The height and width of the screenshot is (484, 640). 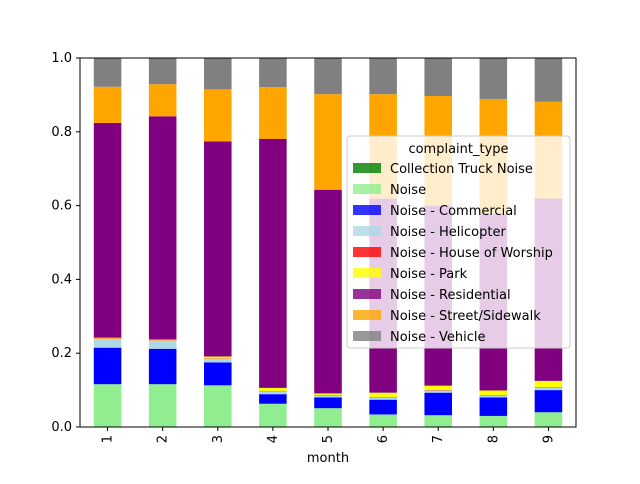 I want to click on x-tick-label: 6, so click(x=383, y=439).